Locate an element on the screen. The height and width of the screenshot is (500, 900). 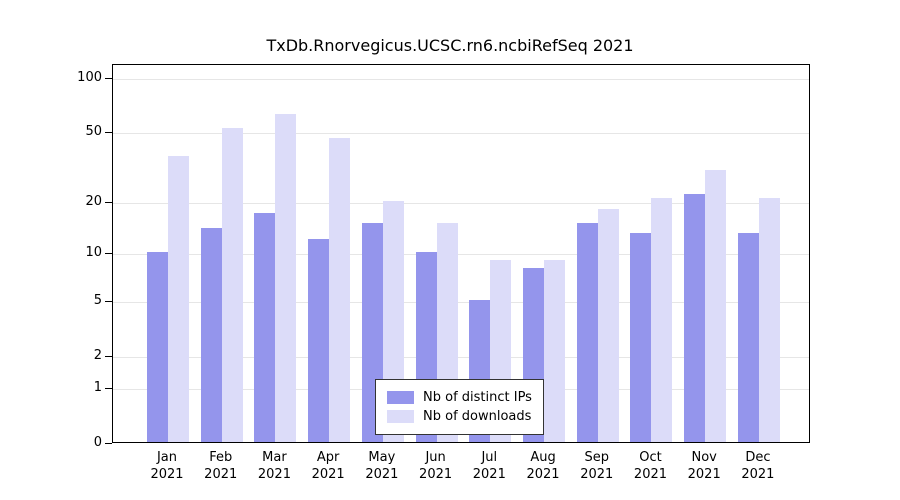
x-tick-label-jan: Jan 2021 is located at coordinates (167, 466).